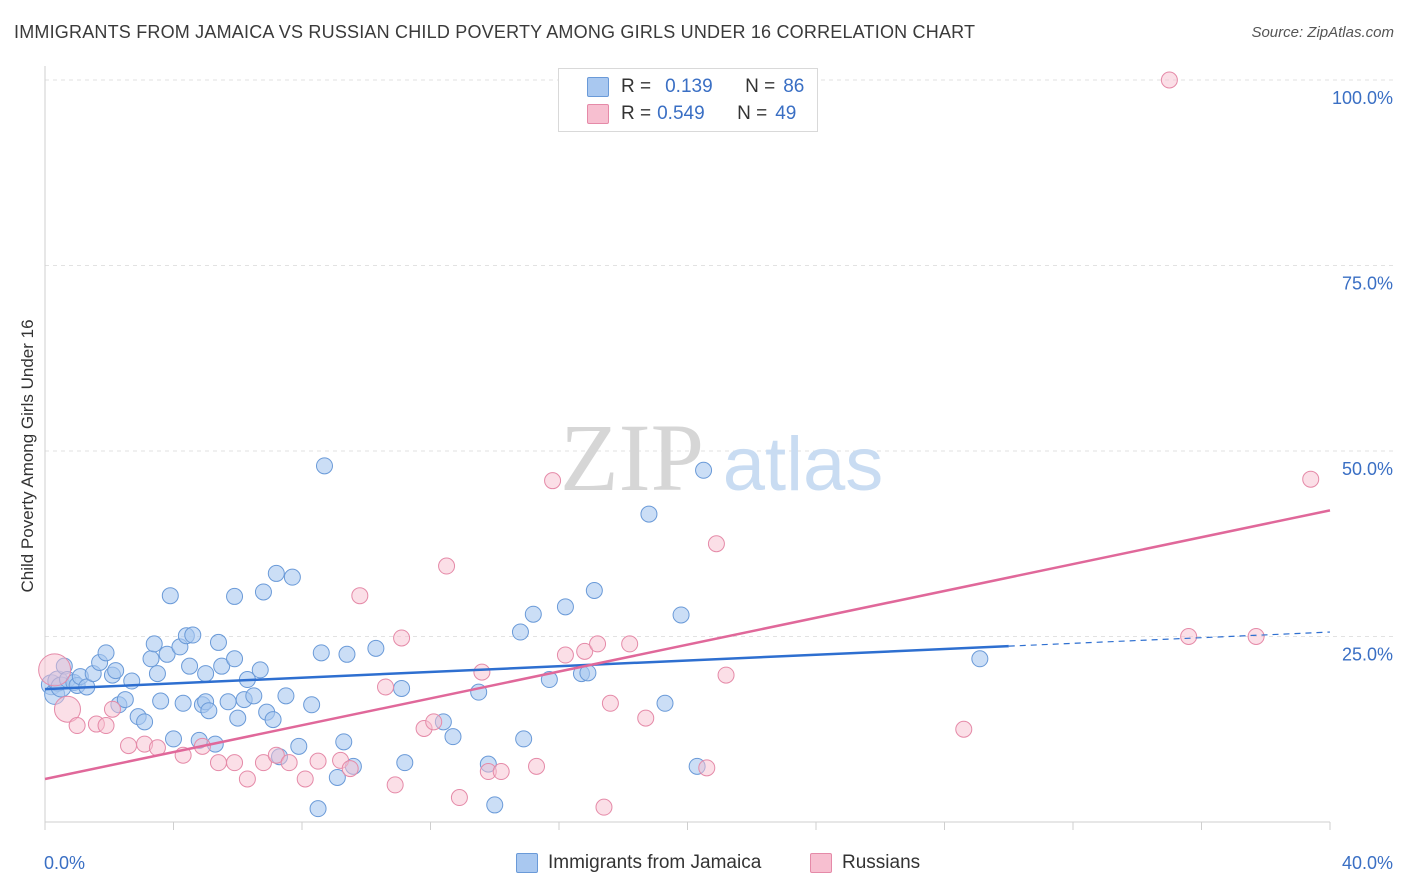 The height and width of the screenshot is (892, 1406). I want to click on y-tick-label: 25.0%, so click(1367, 655).